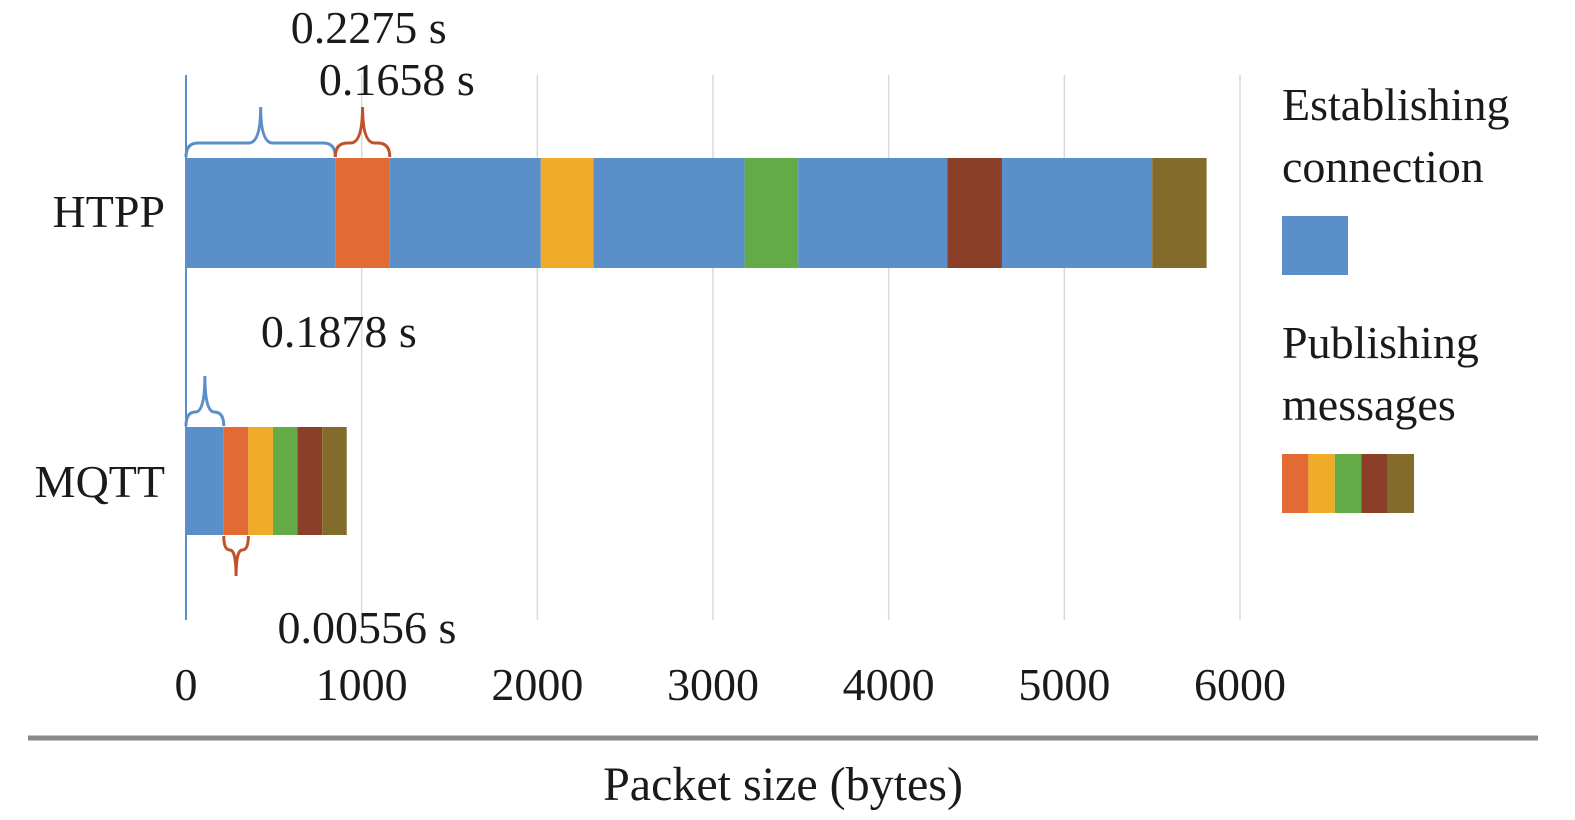  Describe the element at coordinates (889, 684) in the screenshot. I see `x-tick-label: 4000` at that location.